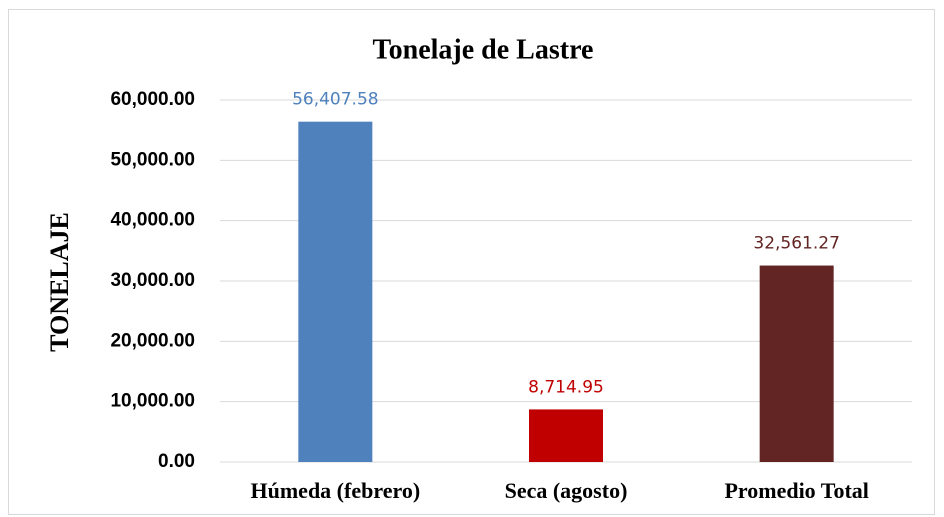 This screenshot has width=944, height=517. I want to click on y-tick-label: 50,000.00, so click(152, 159).